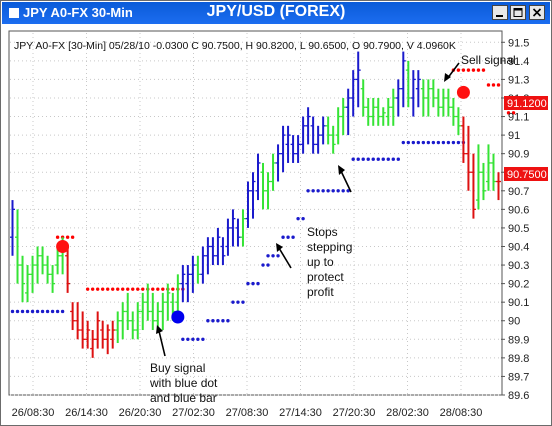  I want to click on maximize-icon, so click(518, 12).